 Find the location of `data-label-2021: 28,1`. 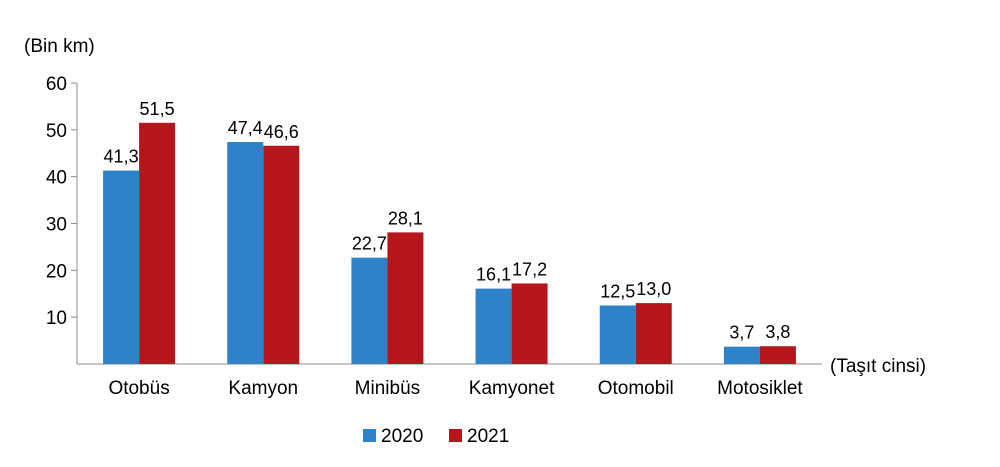

data-label-2021: 28,1 is located at coordinates (405, 218).